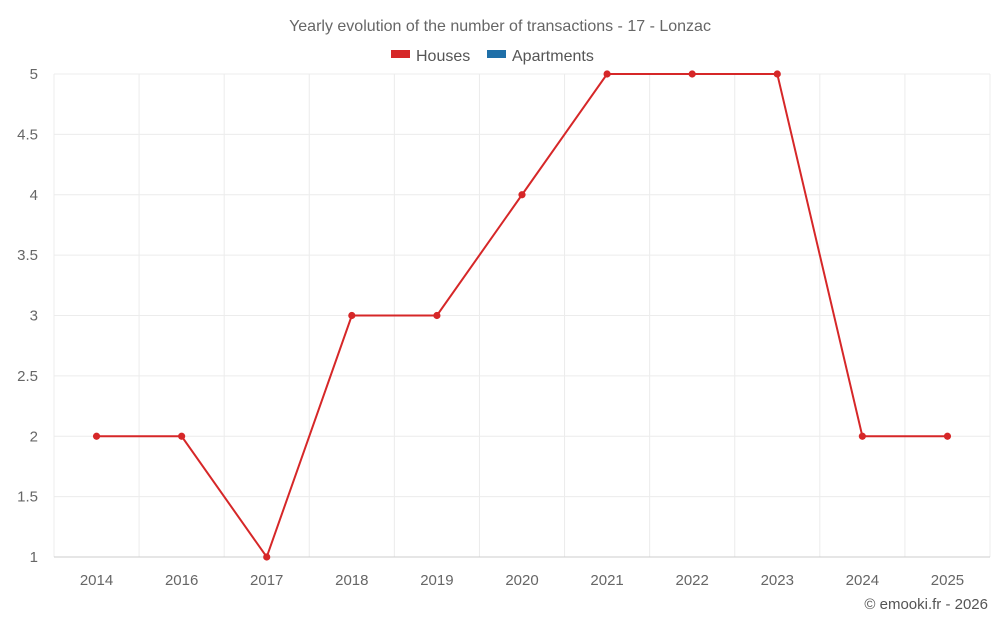  I want to click on x-tick-label: 2017, so click(266, 580).